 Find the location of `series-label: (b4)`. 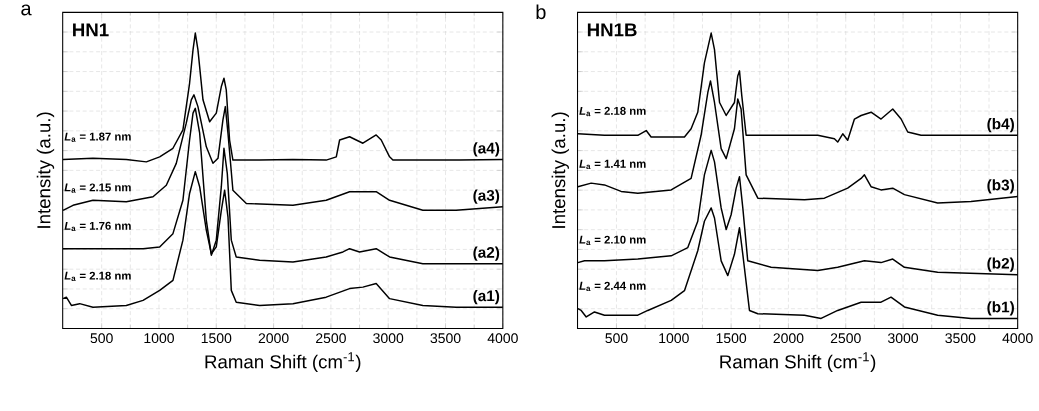

series-label: (b4) is located at coordinates (1000, 125).